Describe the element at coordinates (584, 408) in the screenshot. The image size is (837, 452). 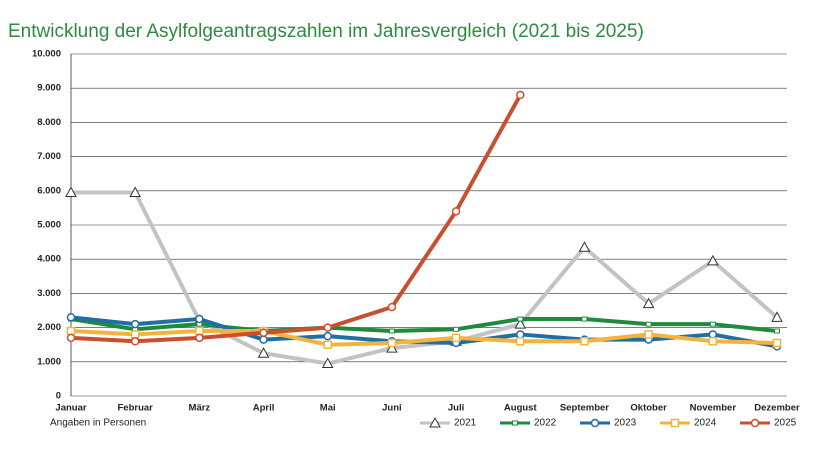
I see `x-tick-label: September` at that location.